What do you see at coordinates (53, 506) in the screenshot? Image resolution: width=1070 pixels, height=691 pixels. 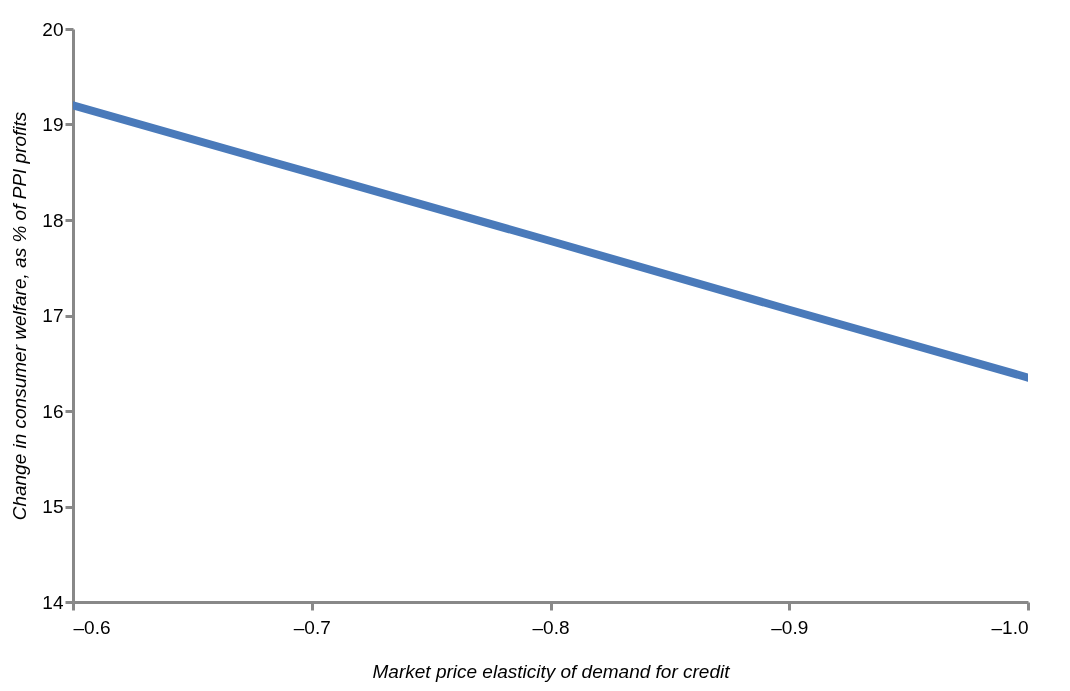 I see `y-tick-label: 15` at bounding box center [53, 506].